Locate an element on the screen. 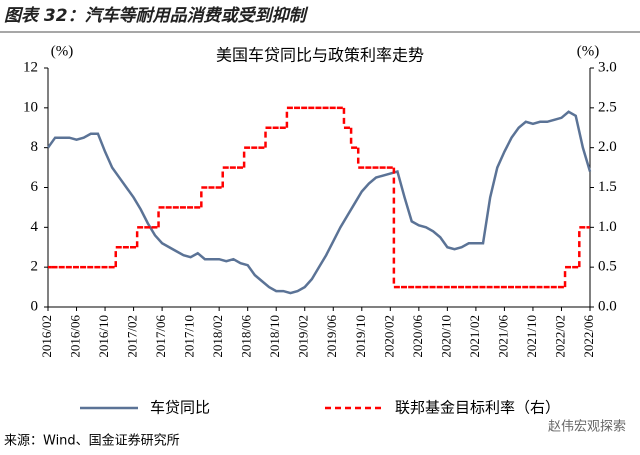 The image size is (640, 455). chart-title: 美国车贷同比与政策利率走势 is located at coordinates (320, 55).